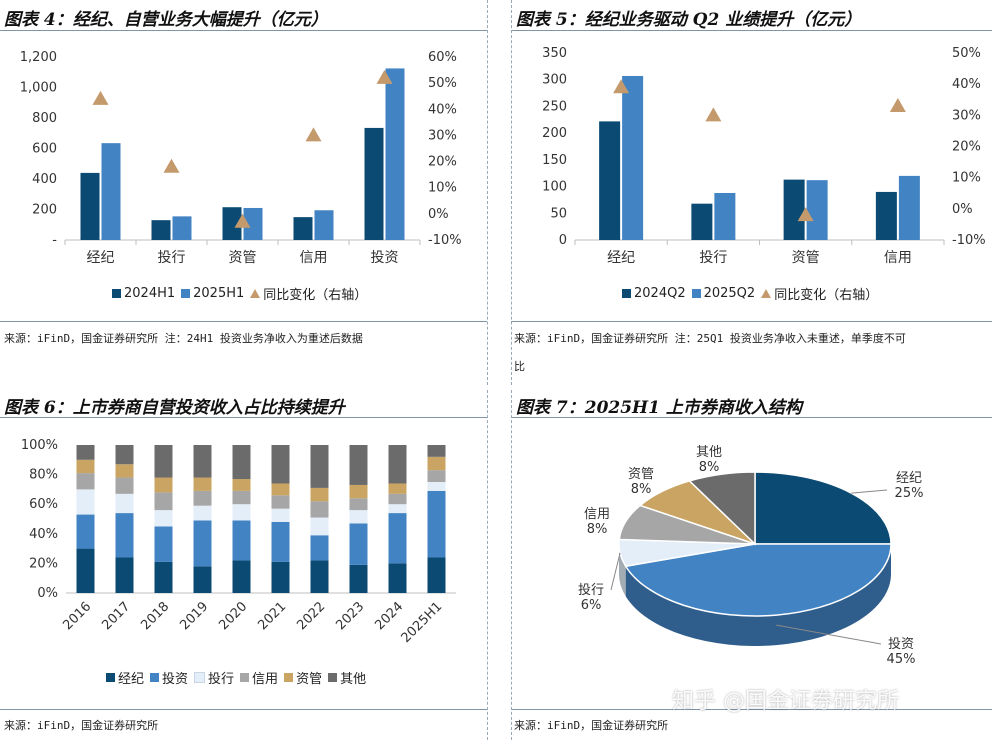 The height and width of the screenshot is (740, 992). What do you see at coordinates (558, 213) in the screenshot?
I see `y-tick-label: 50` at bounding box center [558, 213].